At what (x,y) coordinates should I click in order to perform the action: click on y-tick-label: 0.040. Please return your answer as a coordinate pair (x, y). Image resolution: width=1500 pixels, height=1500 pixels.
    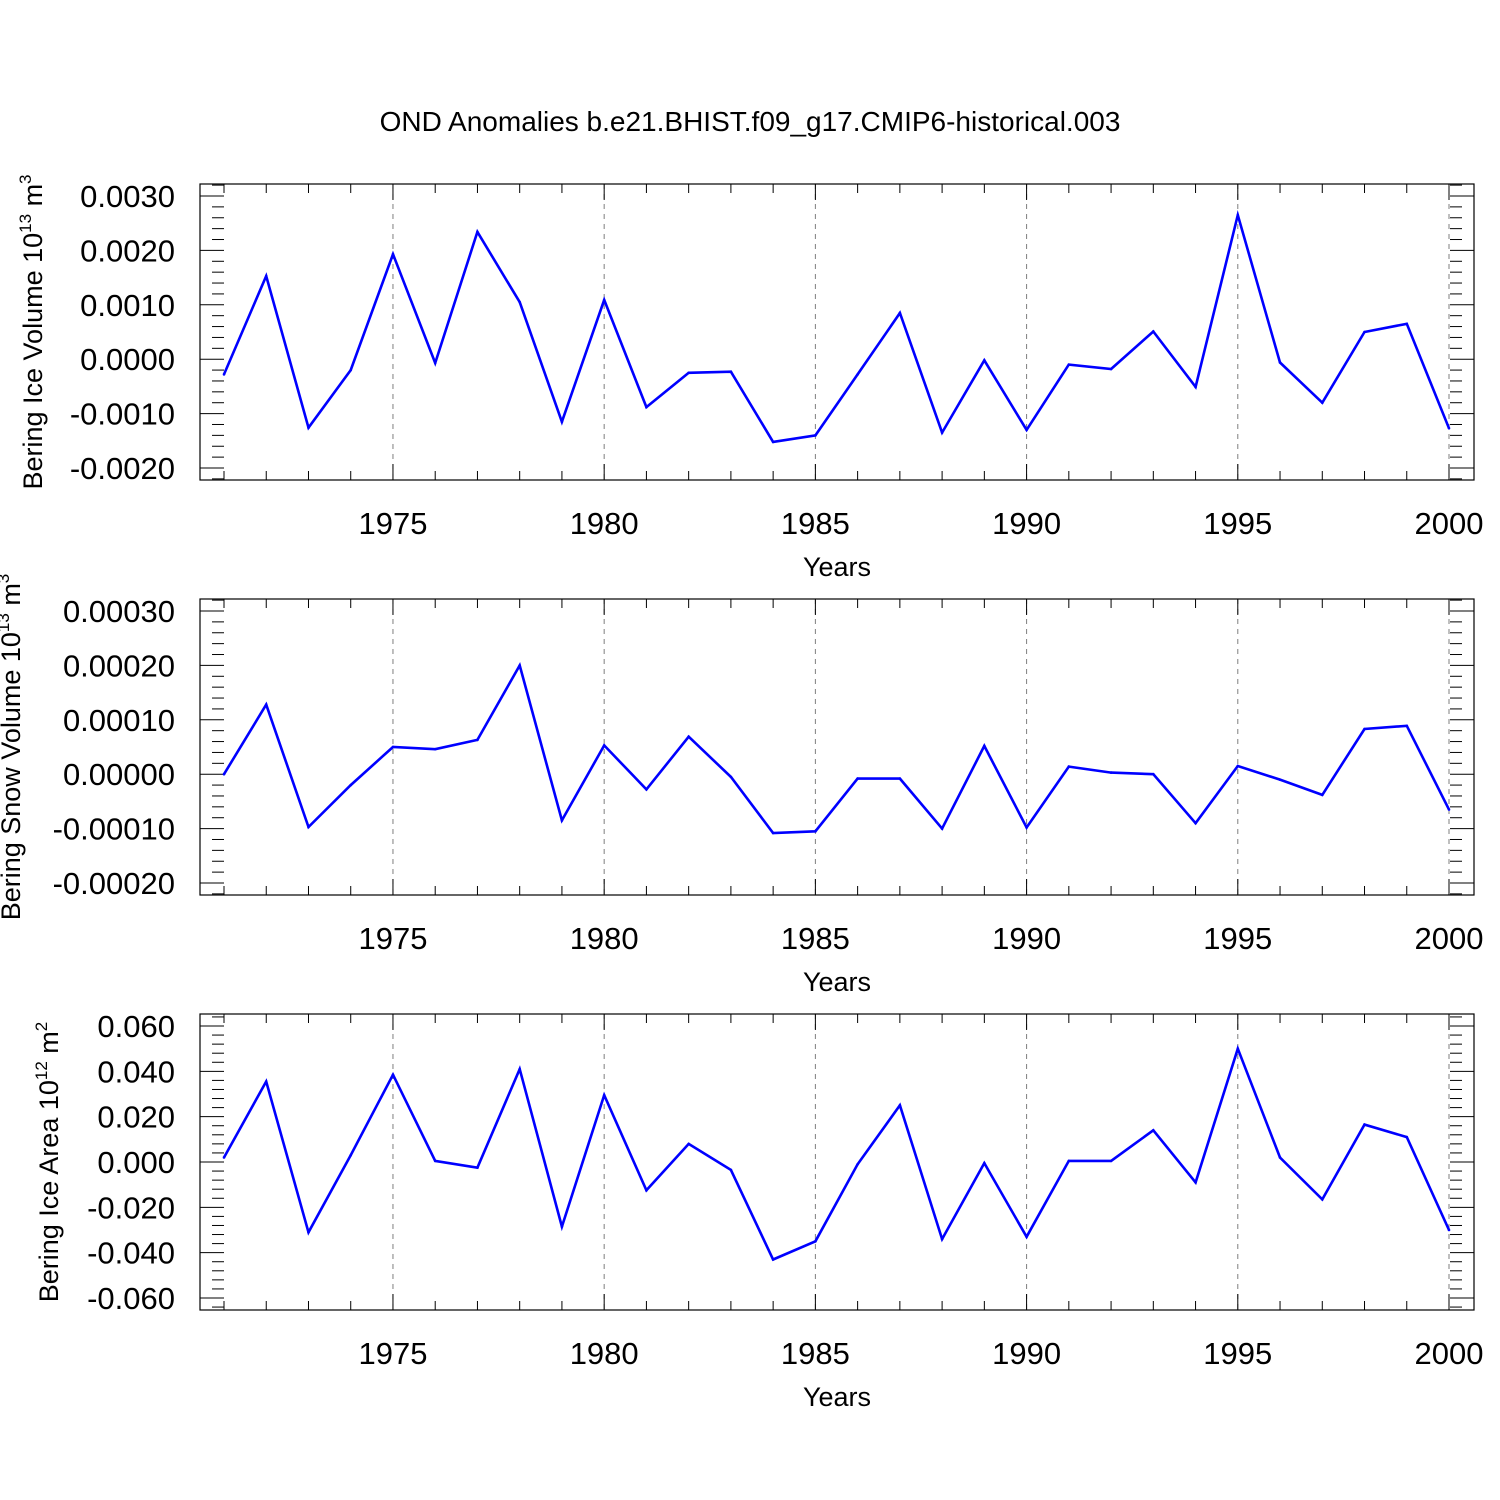
    Looking at the image, I should click on (136, 1071).